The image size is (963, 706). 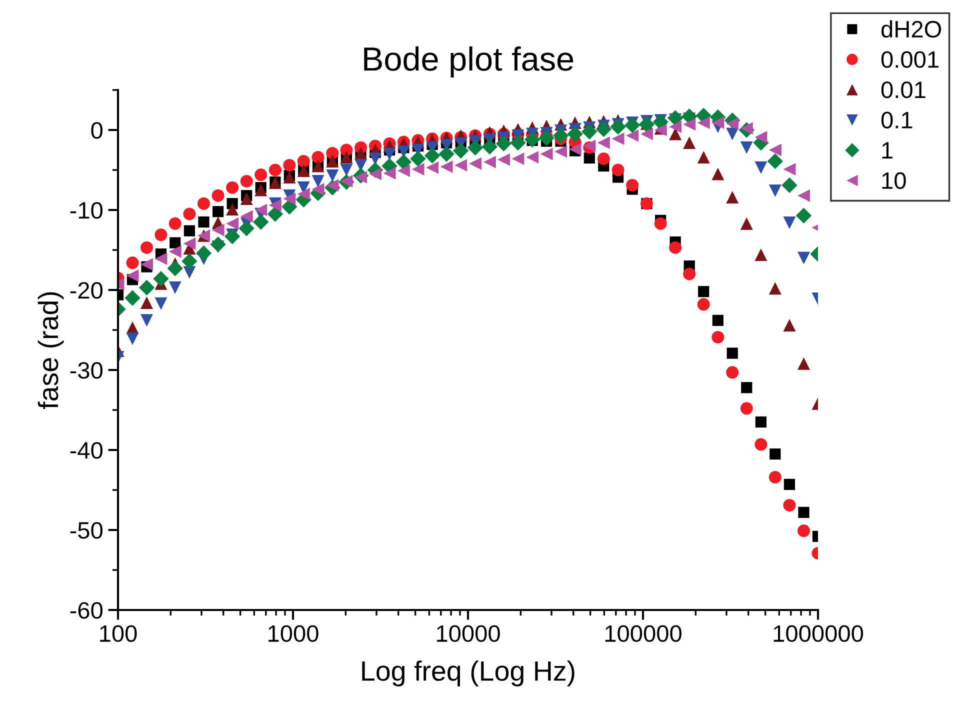 What do you see at coordinates (86, 610) in the screenshot?
I see `y-tick-label: -60` at bounding box center [86, 610].